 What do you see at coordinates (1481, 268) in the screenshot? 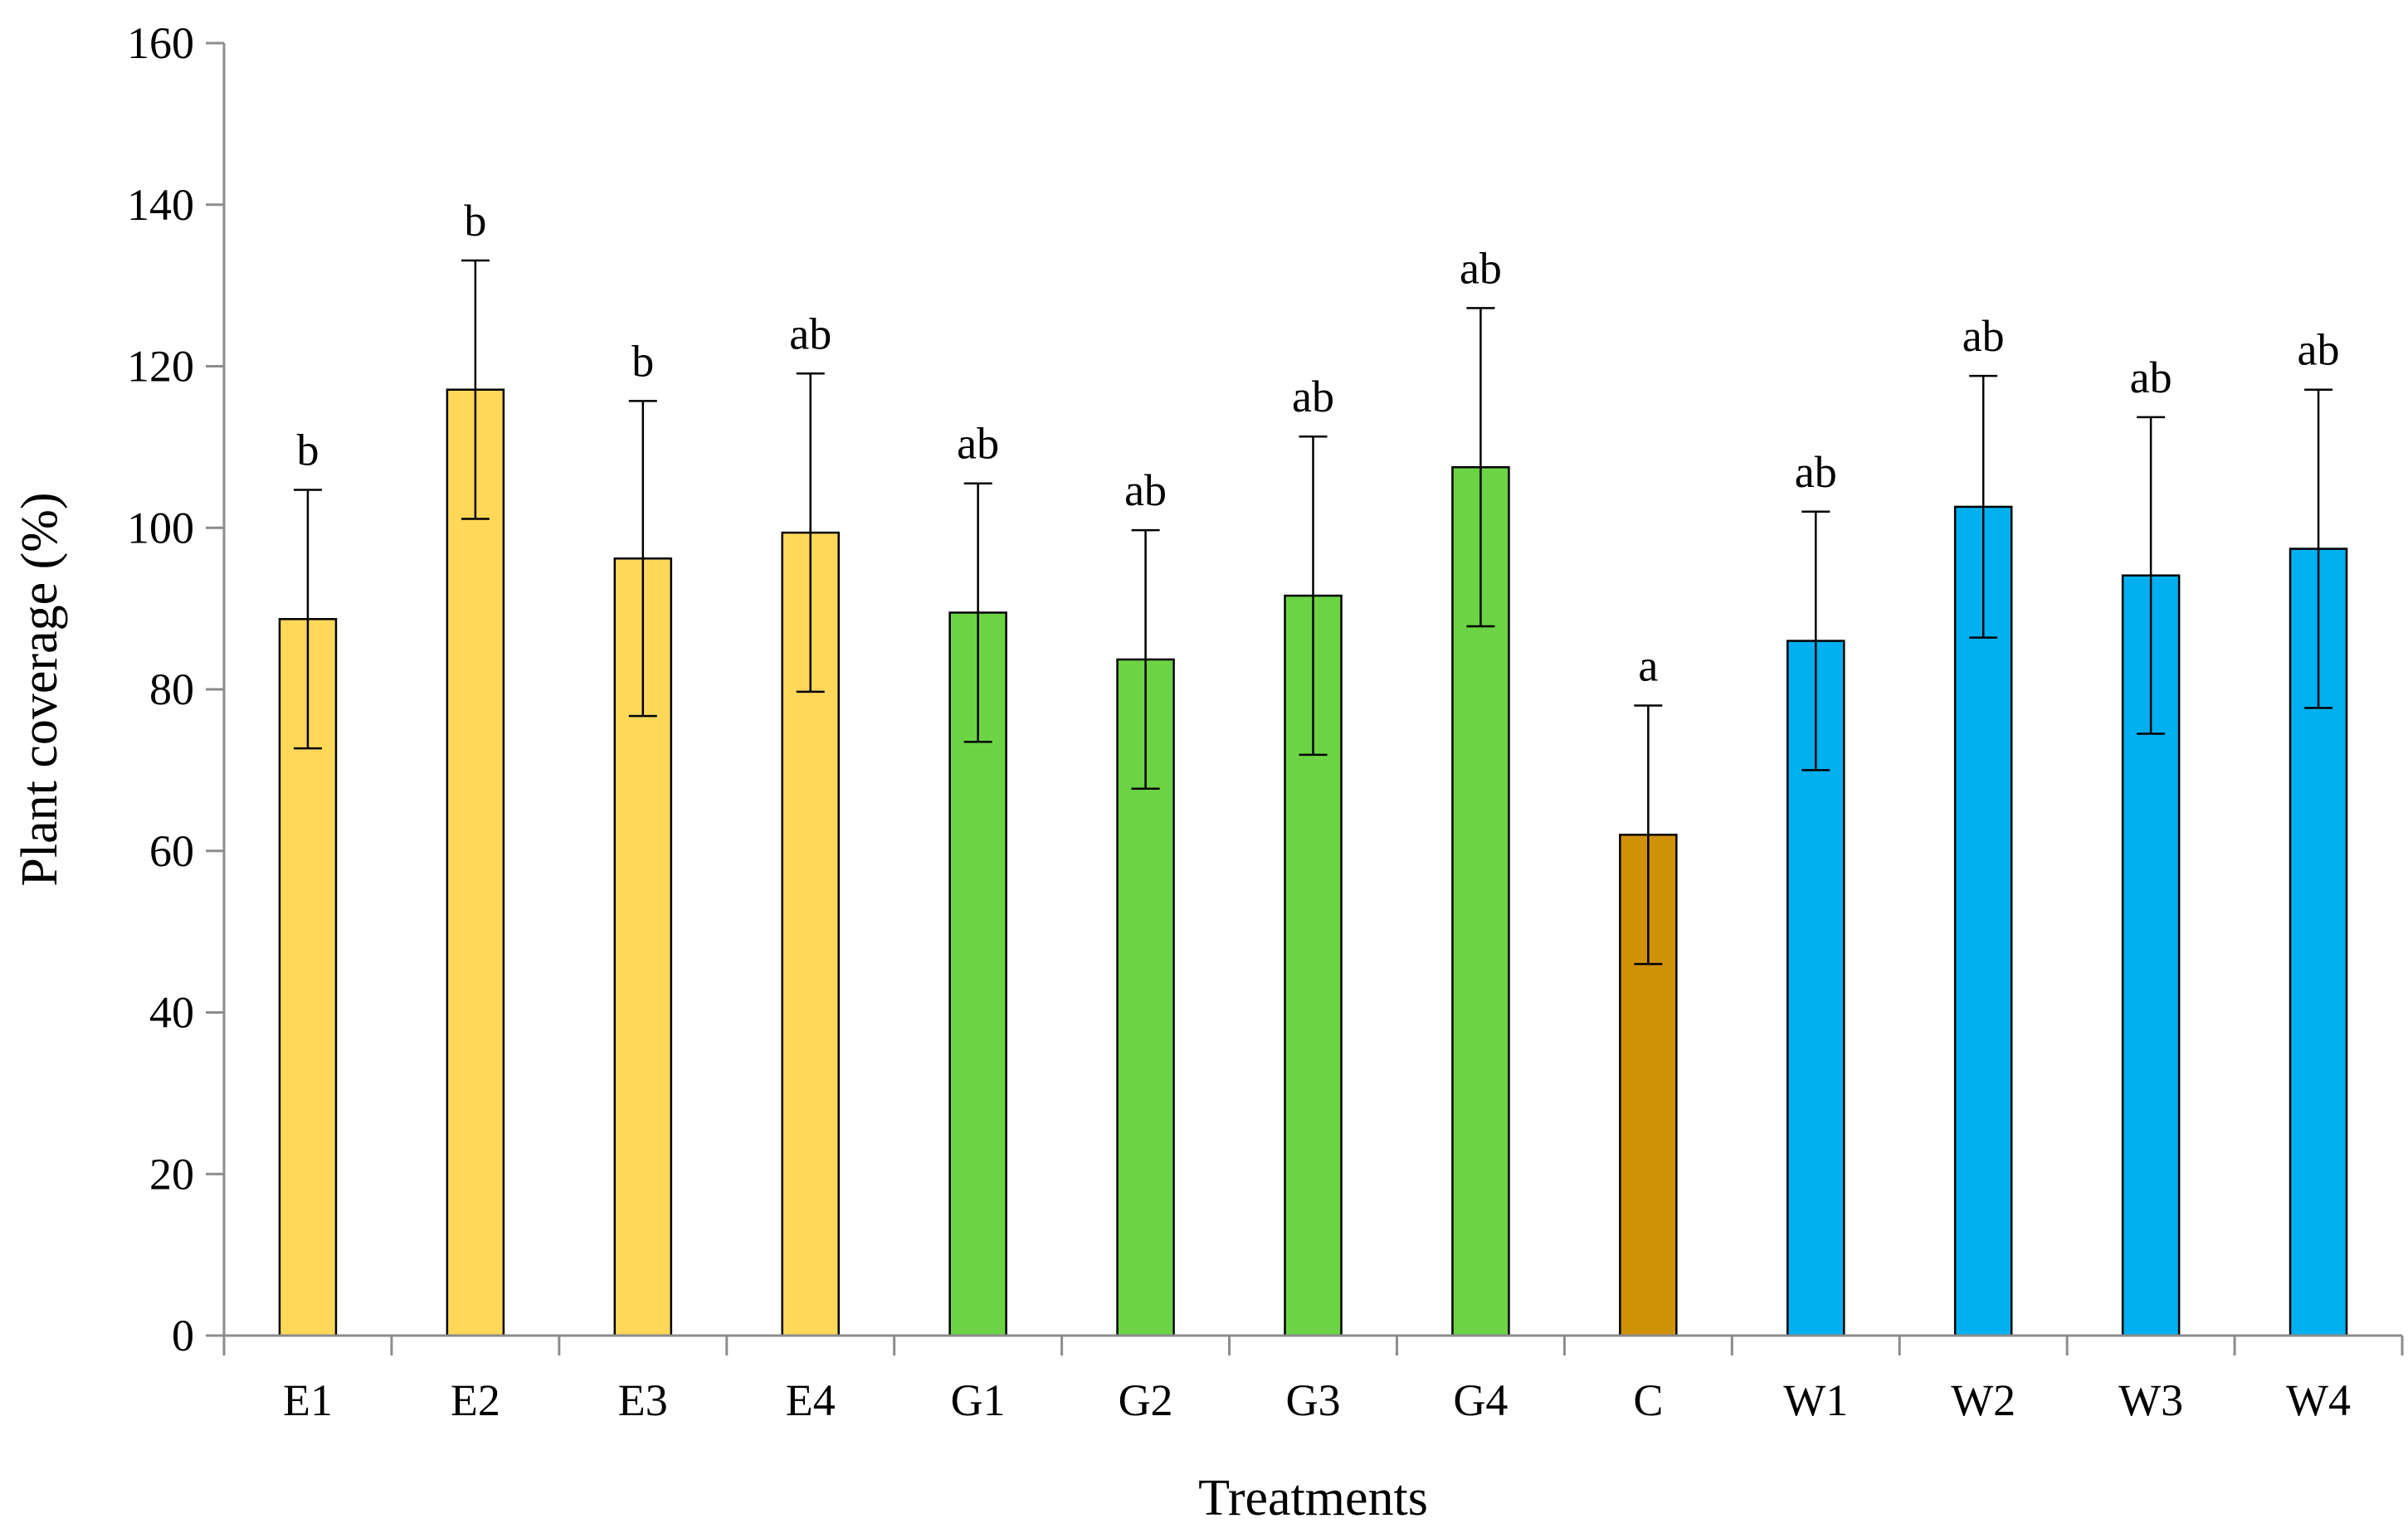
I see `significance-label-g4: ab` at bounding box center [1481, 268].